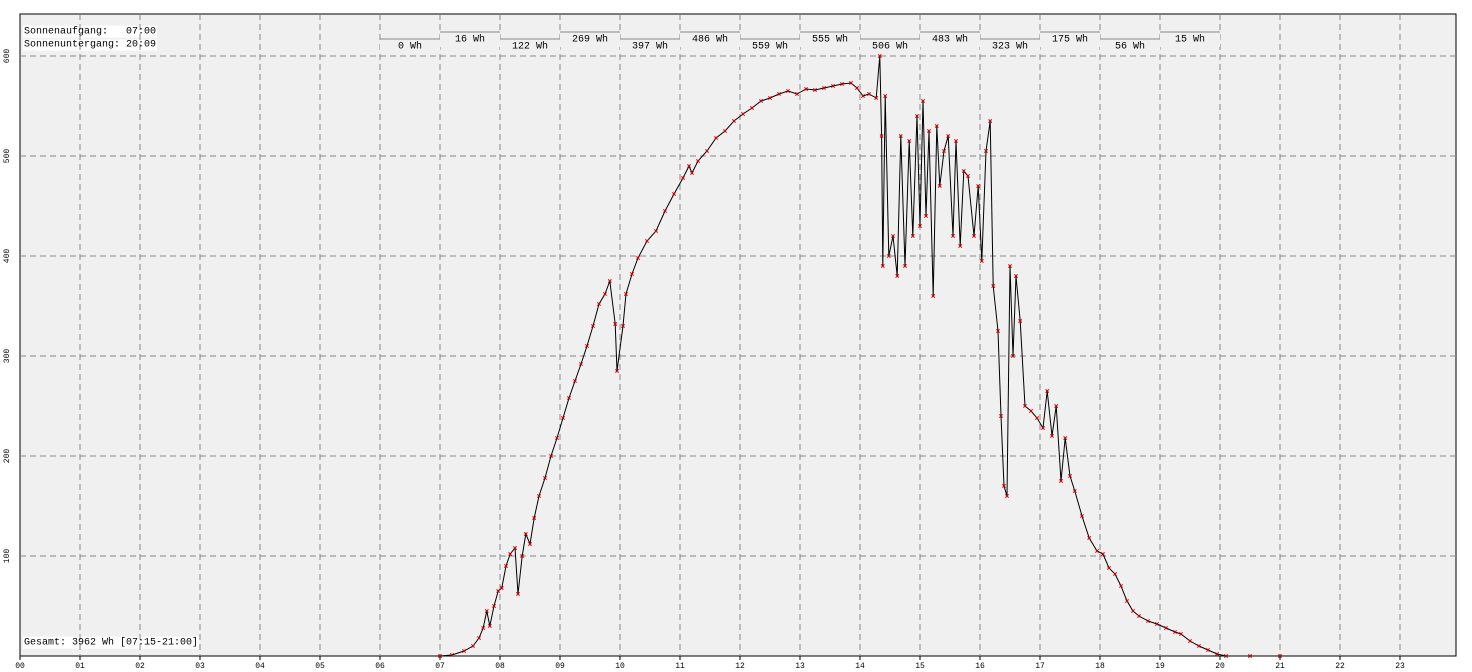 The width and height of the screenshot is (1472, 672). I want to click on y-tick-label: 500, so click(7, 156).